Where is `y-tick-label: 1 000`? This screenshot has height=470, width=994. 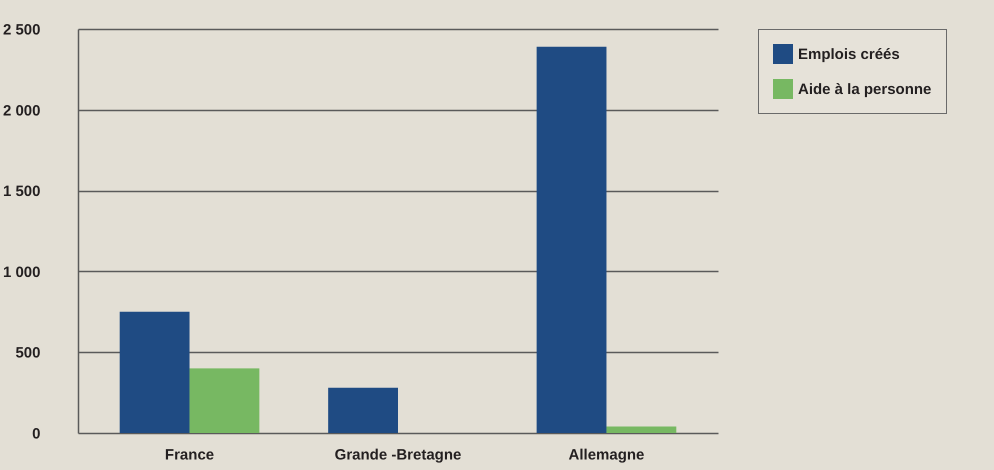
y-tick-label: 1 000 is located at coordinates (21, 272).